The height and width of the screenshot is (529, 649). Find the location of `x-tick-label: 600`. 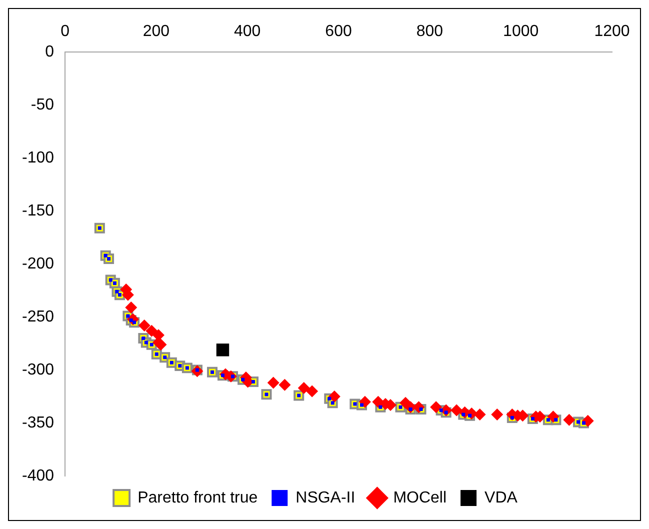

x-tick-label: 600 is located at coordinates (338, 31).